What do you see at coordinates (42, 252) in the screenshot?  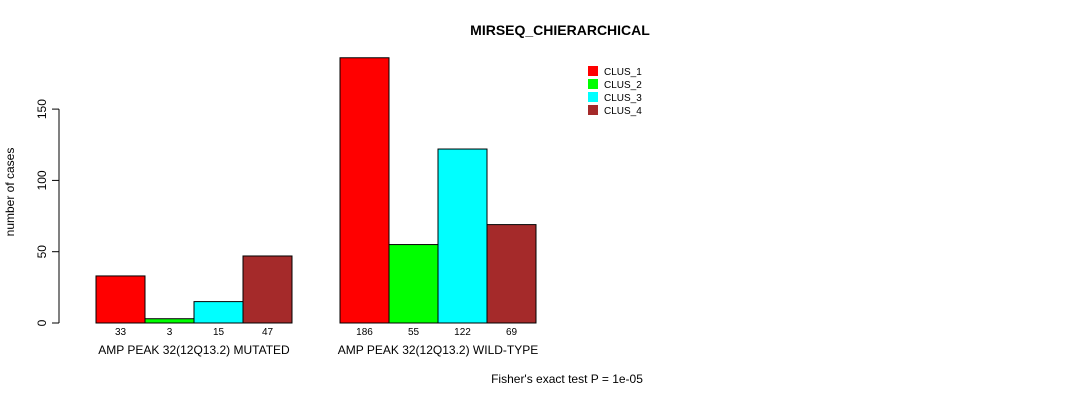 I see `y-tick-label: 50` at bounding box center [42, 252].